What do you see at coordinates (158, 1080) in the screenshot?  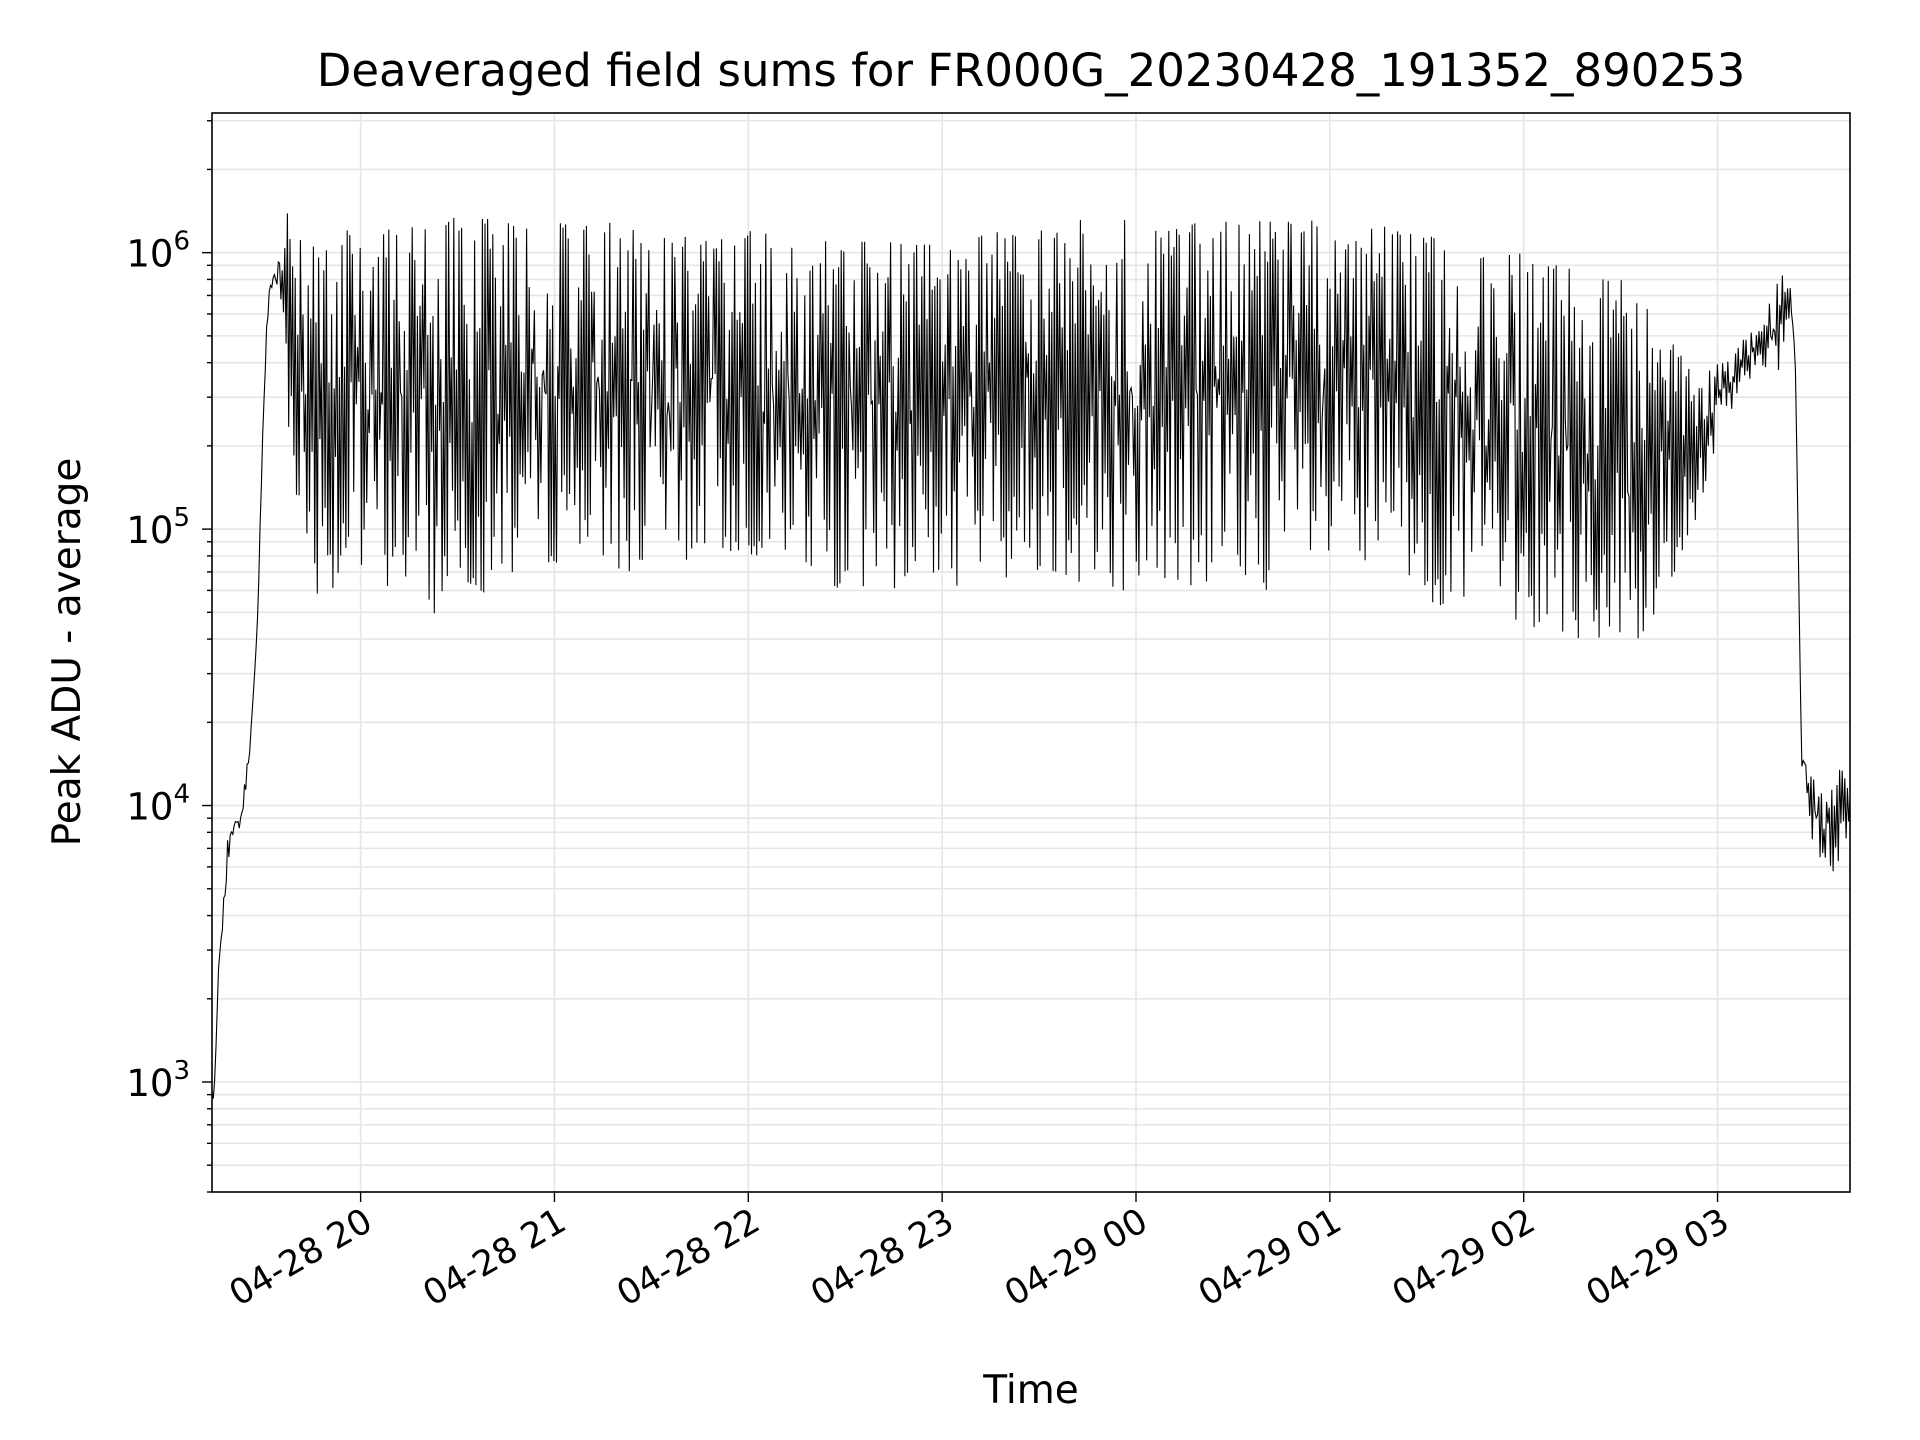 I see `y-tick-label: 10³` at bounding box center [158, 1080].